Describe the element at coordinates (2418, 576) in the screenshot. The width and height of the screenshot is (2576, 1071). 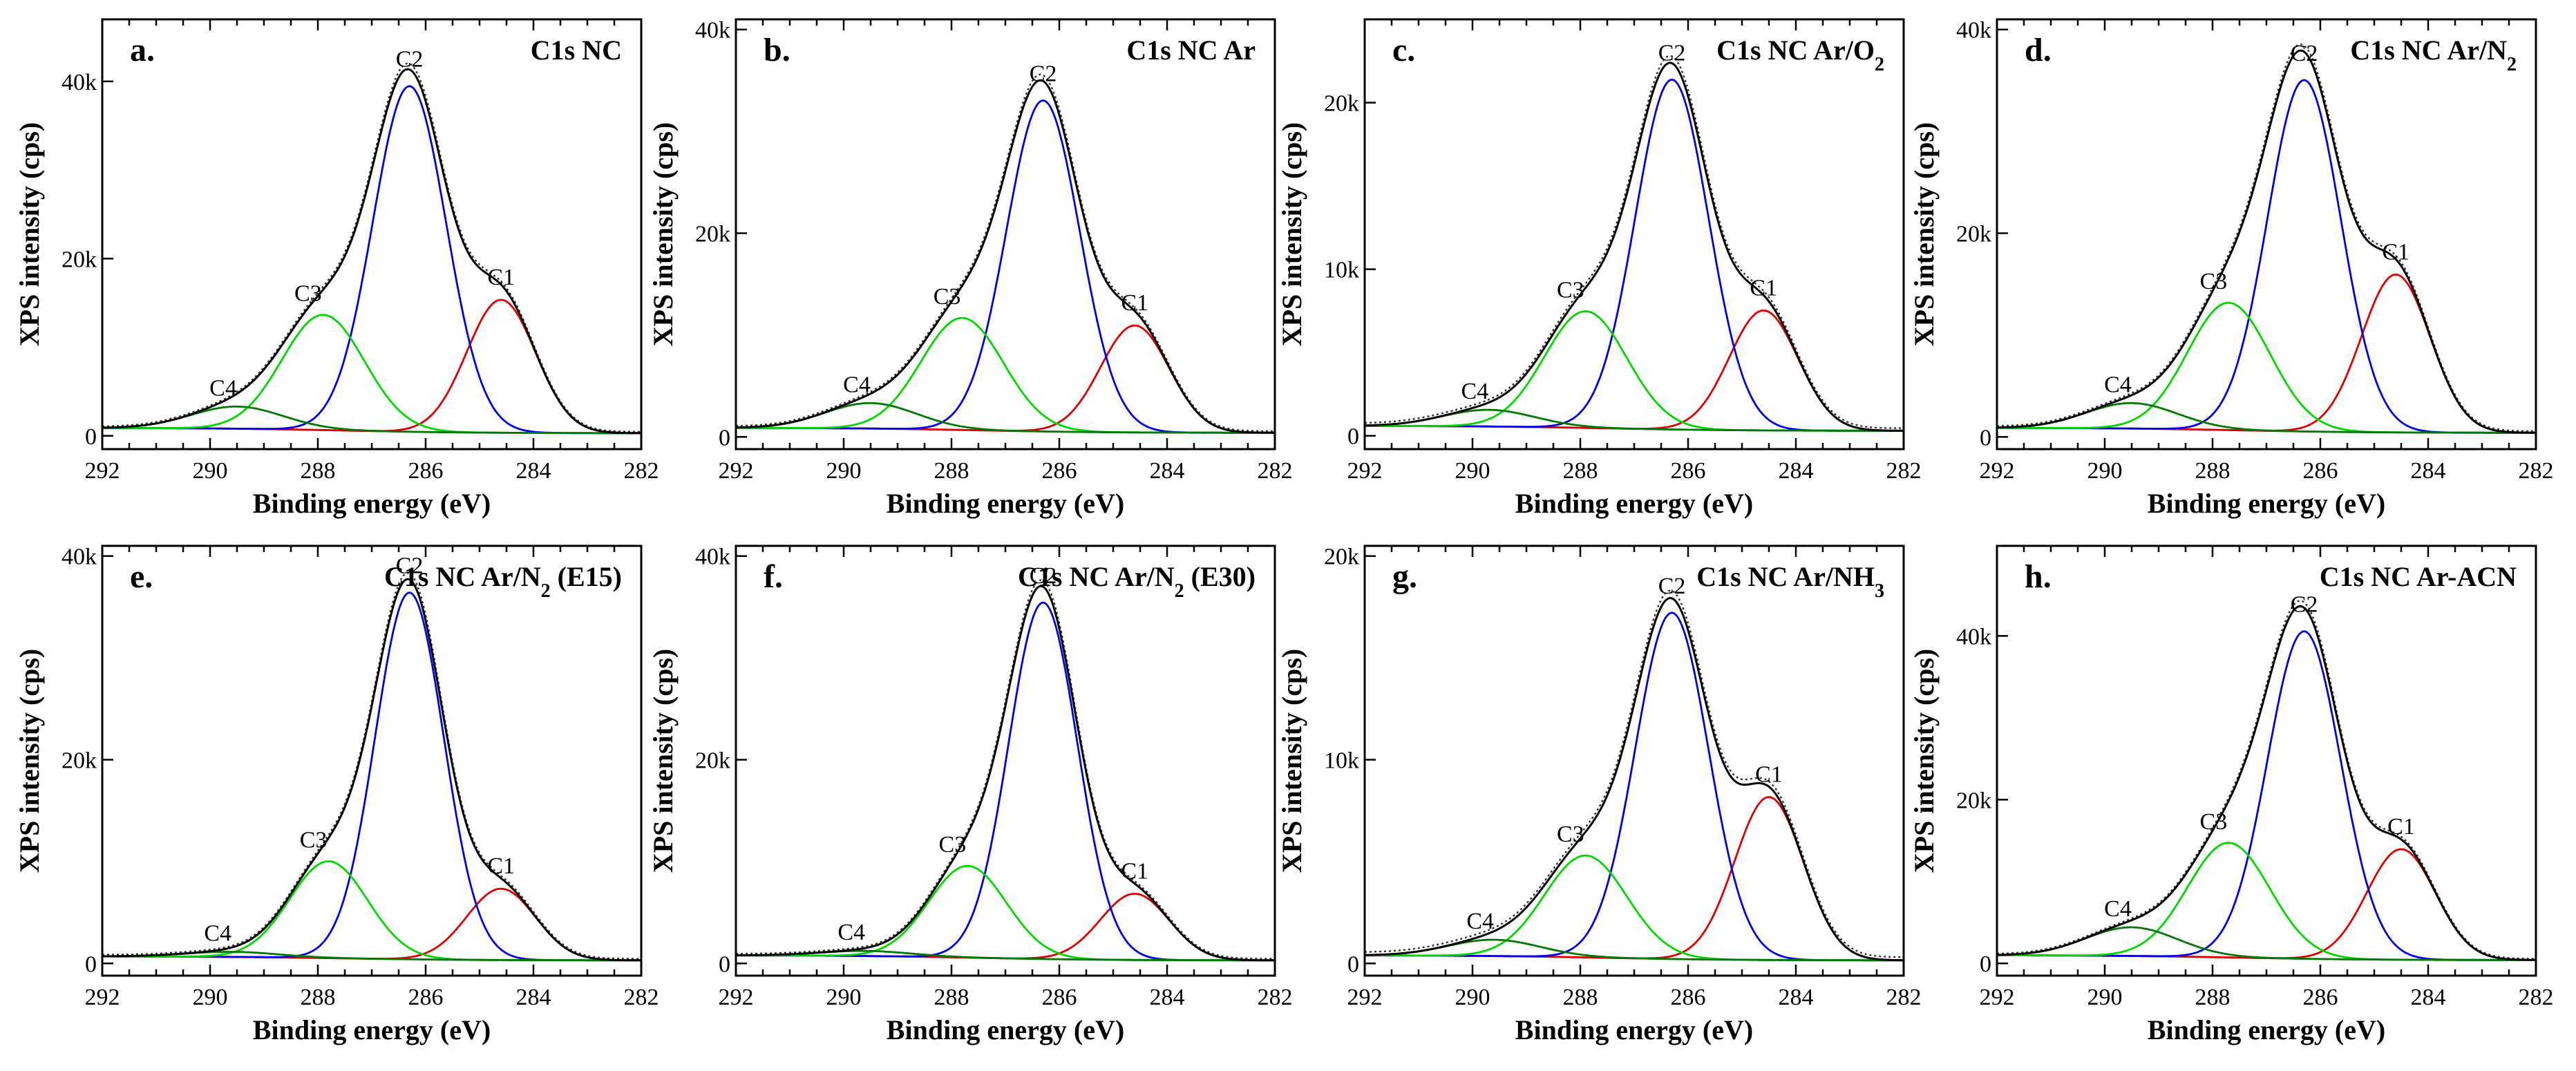
I see `panel-h-title: C1s NC Ar-ACN` at that location.